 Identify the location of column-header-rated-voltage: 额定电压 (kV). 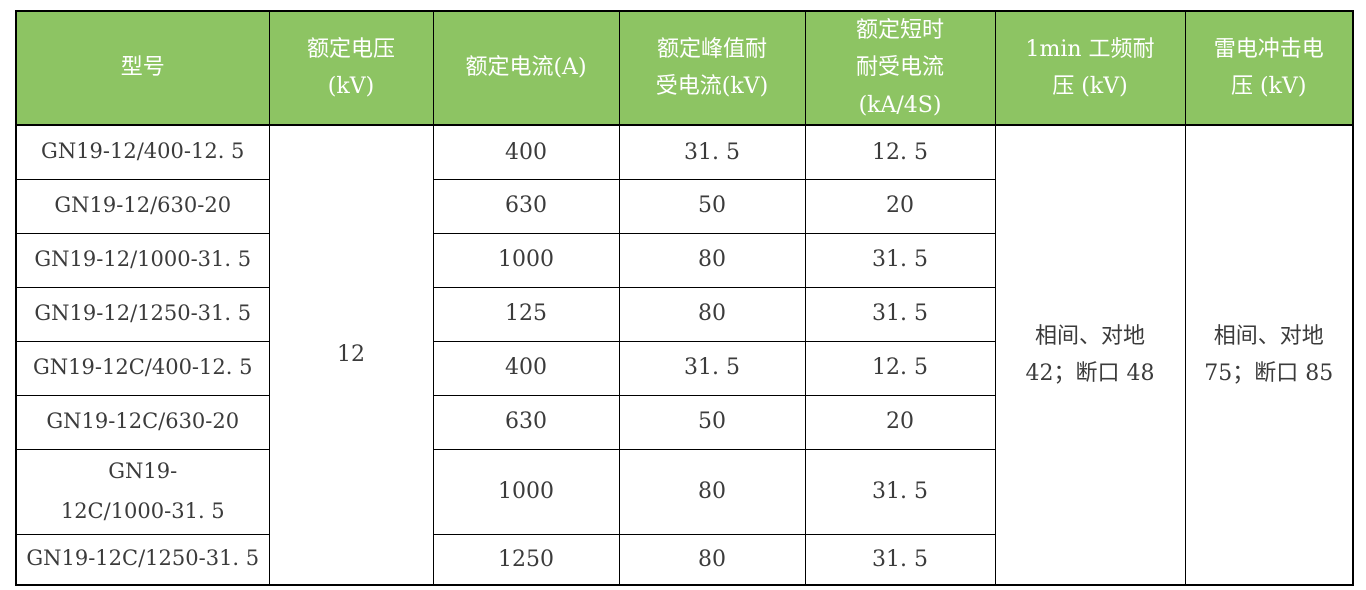
(351, 68).